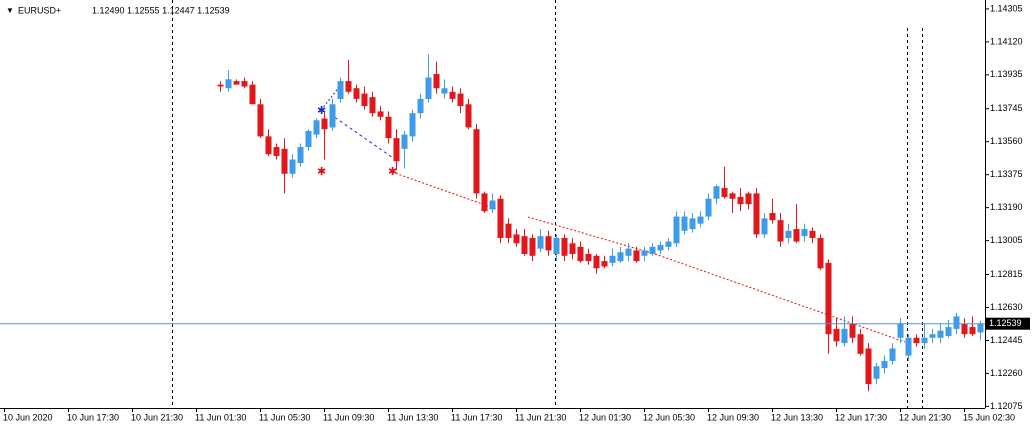 The image size is (1032, 428). I want to click on menu-arrow: ▼, so click(10, 10).